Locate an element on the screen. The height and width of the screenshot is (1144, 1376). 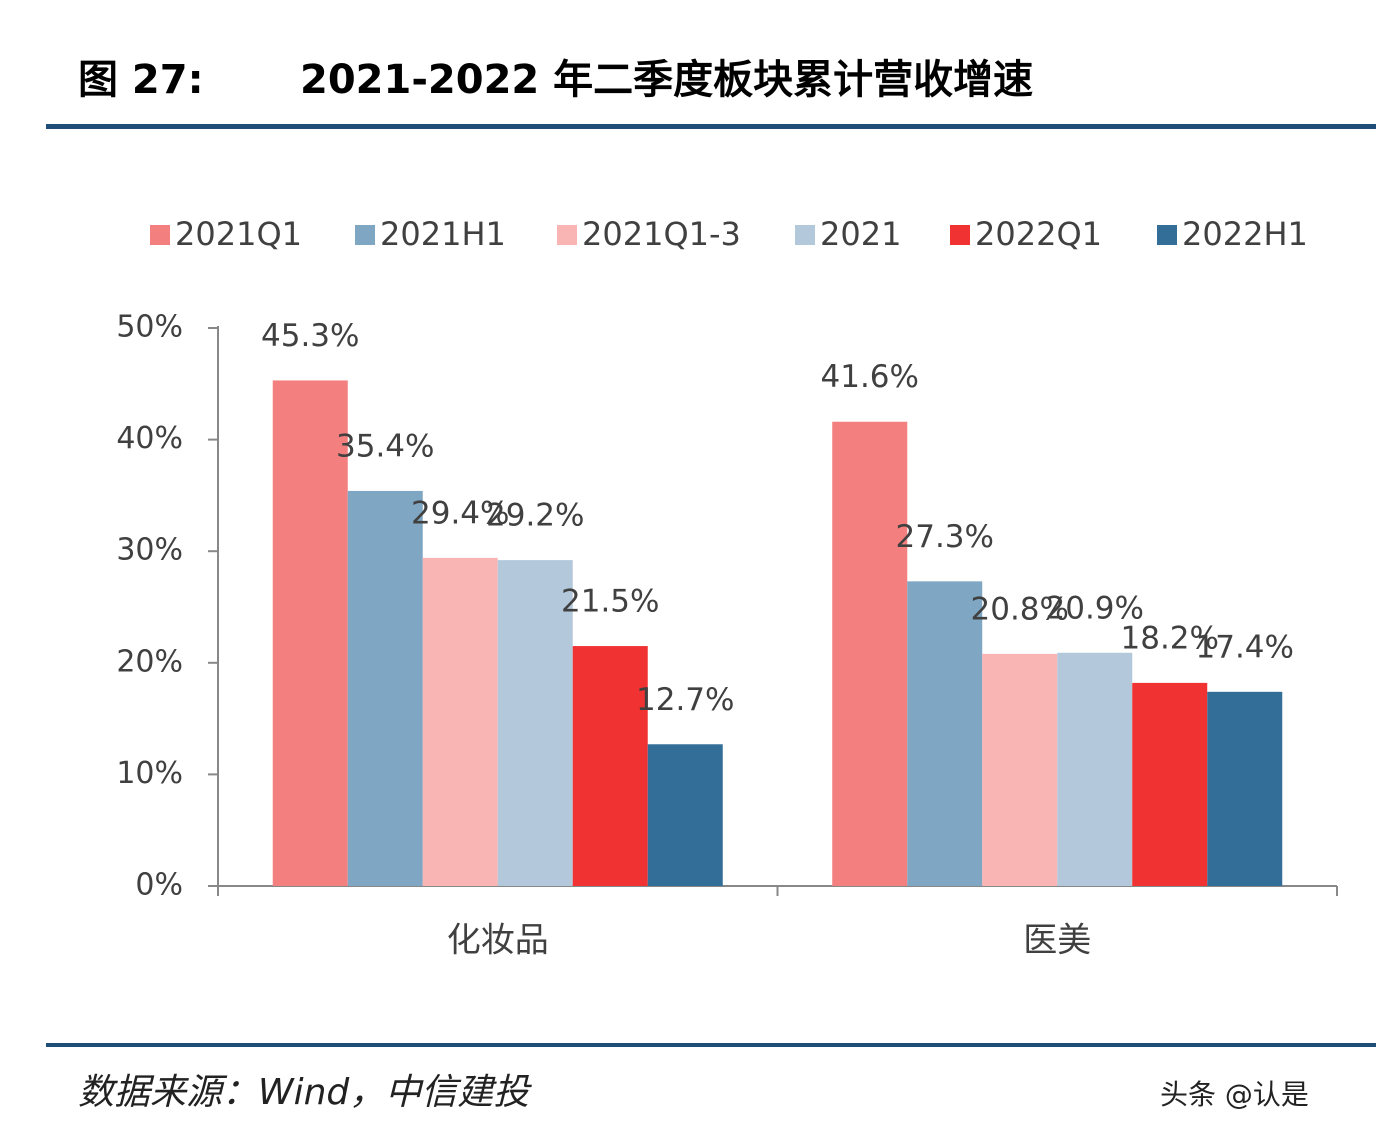
legend-label: 2021H1 is located at coordinates (443, 234).